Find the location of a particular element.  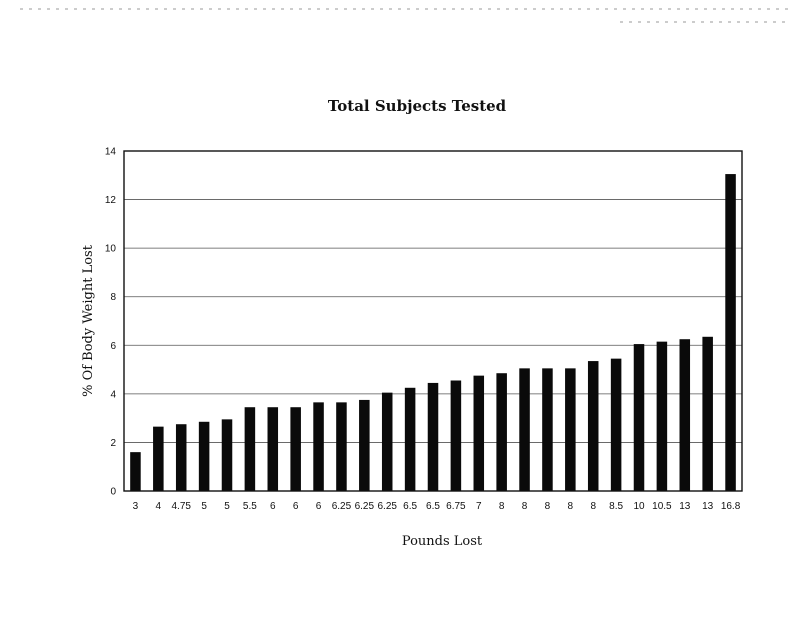

y-tick-label: 12 is located at coordinates (111, 200).